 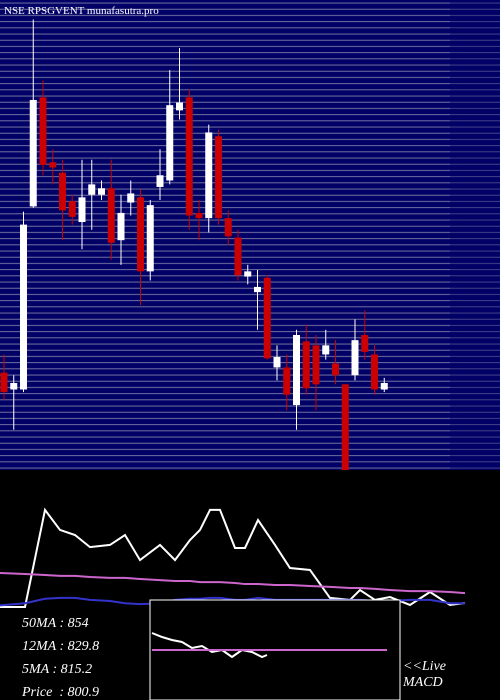 I want to click on stat-label: 5MA : 815.2, so click(x=57, y=669).